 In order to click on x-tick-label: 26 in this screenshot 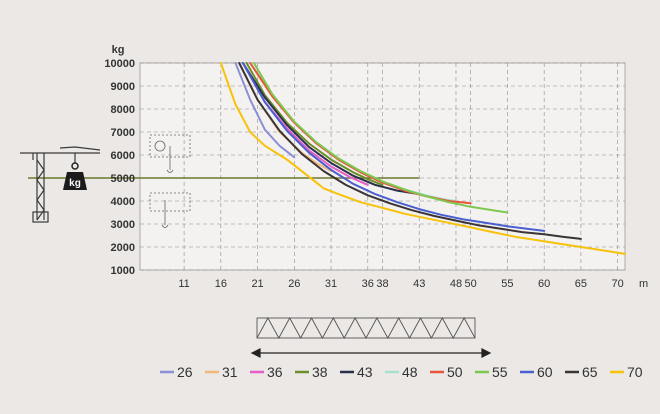, I will do `click(294, 284)`.